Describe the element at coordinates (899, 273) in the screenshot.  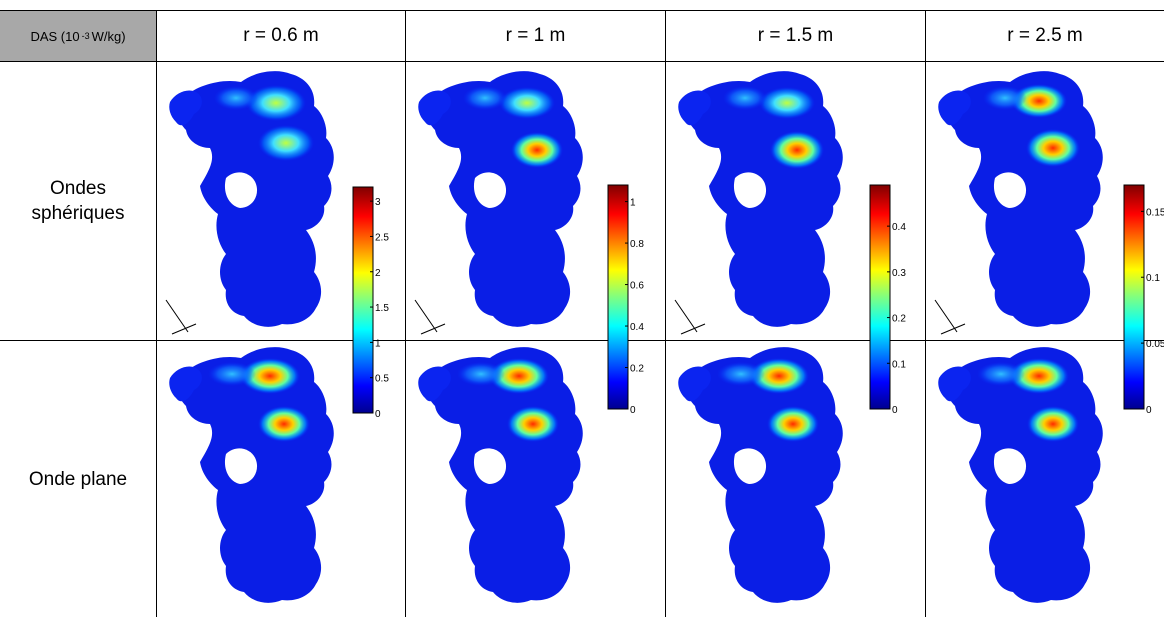
I see `colorbar-tick-label: 0.3` at that location.